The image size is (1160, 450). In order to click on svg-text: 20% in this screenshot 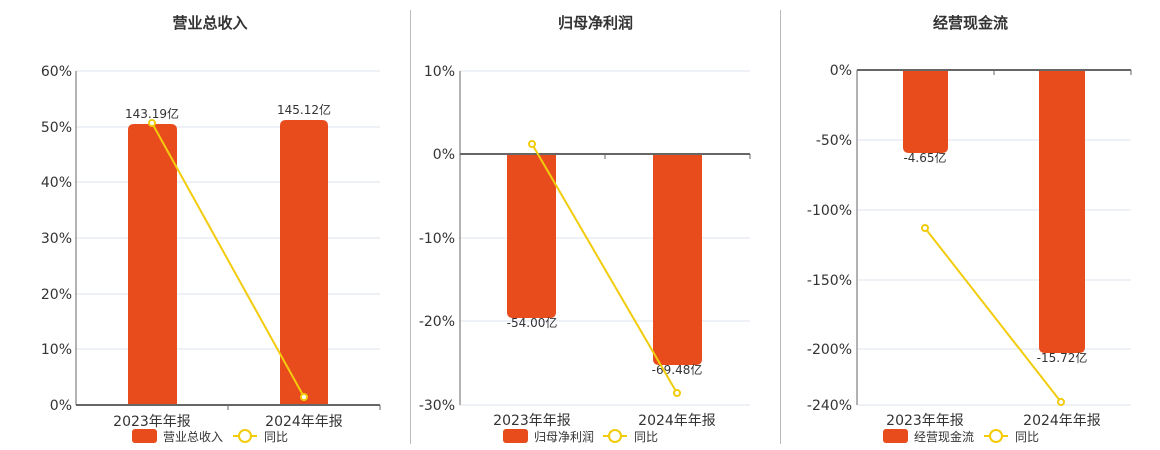, I will do `click(56, 295)`.